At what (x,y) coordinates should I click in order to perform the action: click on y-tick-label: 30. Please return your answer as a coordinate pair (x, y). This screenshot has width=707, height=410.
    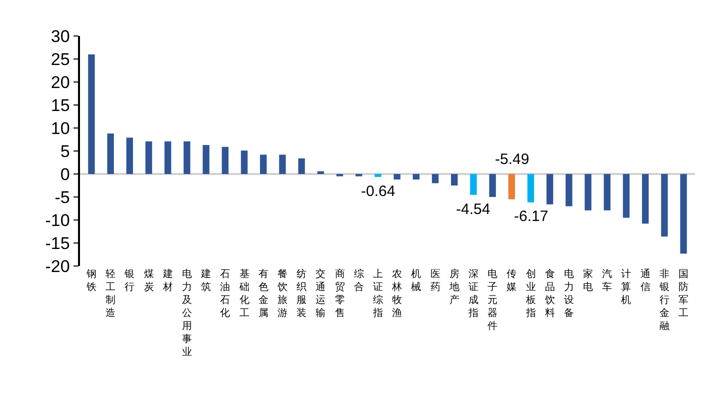
    Looking at the image, I should click on (60, 36).